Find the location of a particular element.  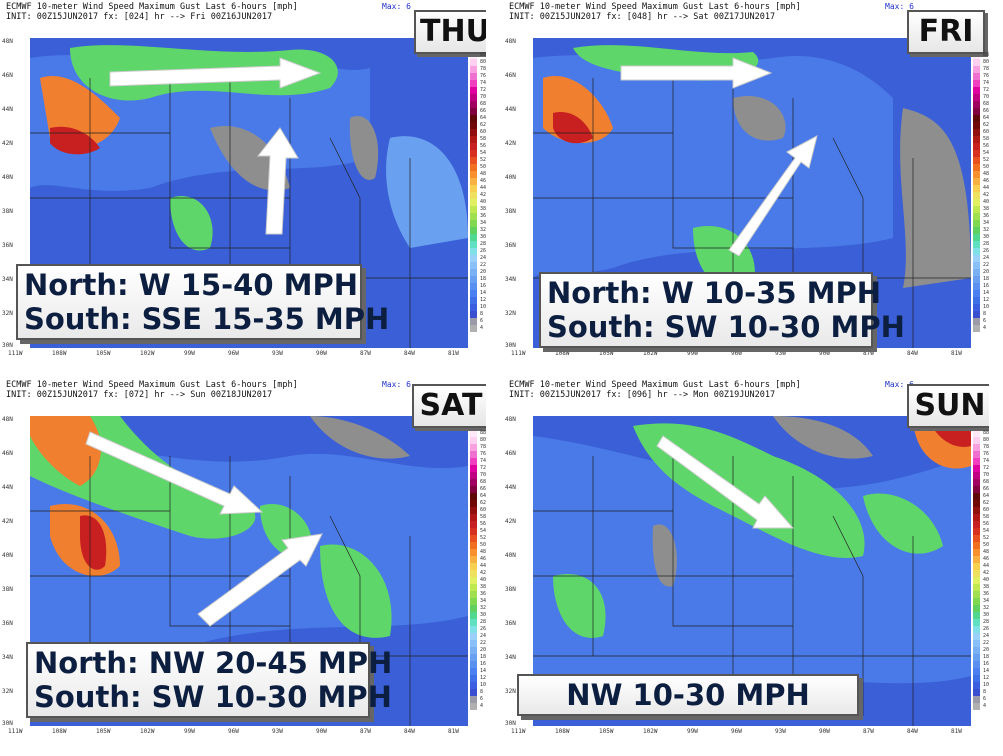

note-line: South: SW 10-30 MPH is located at coordinates (213, 697).